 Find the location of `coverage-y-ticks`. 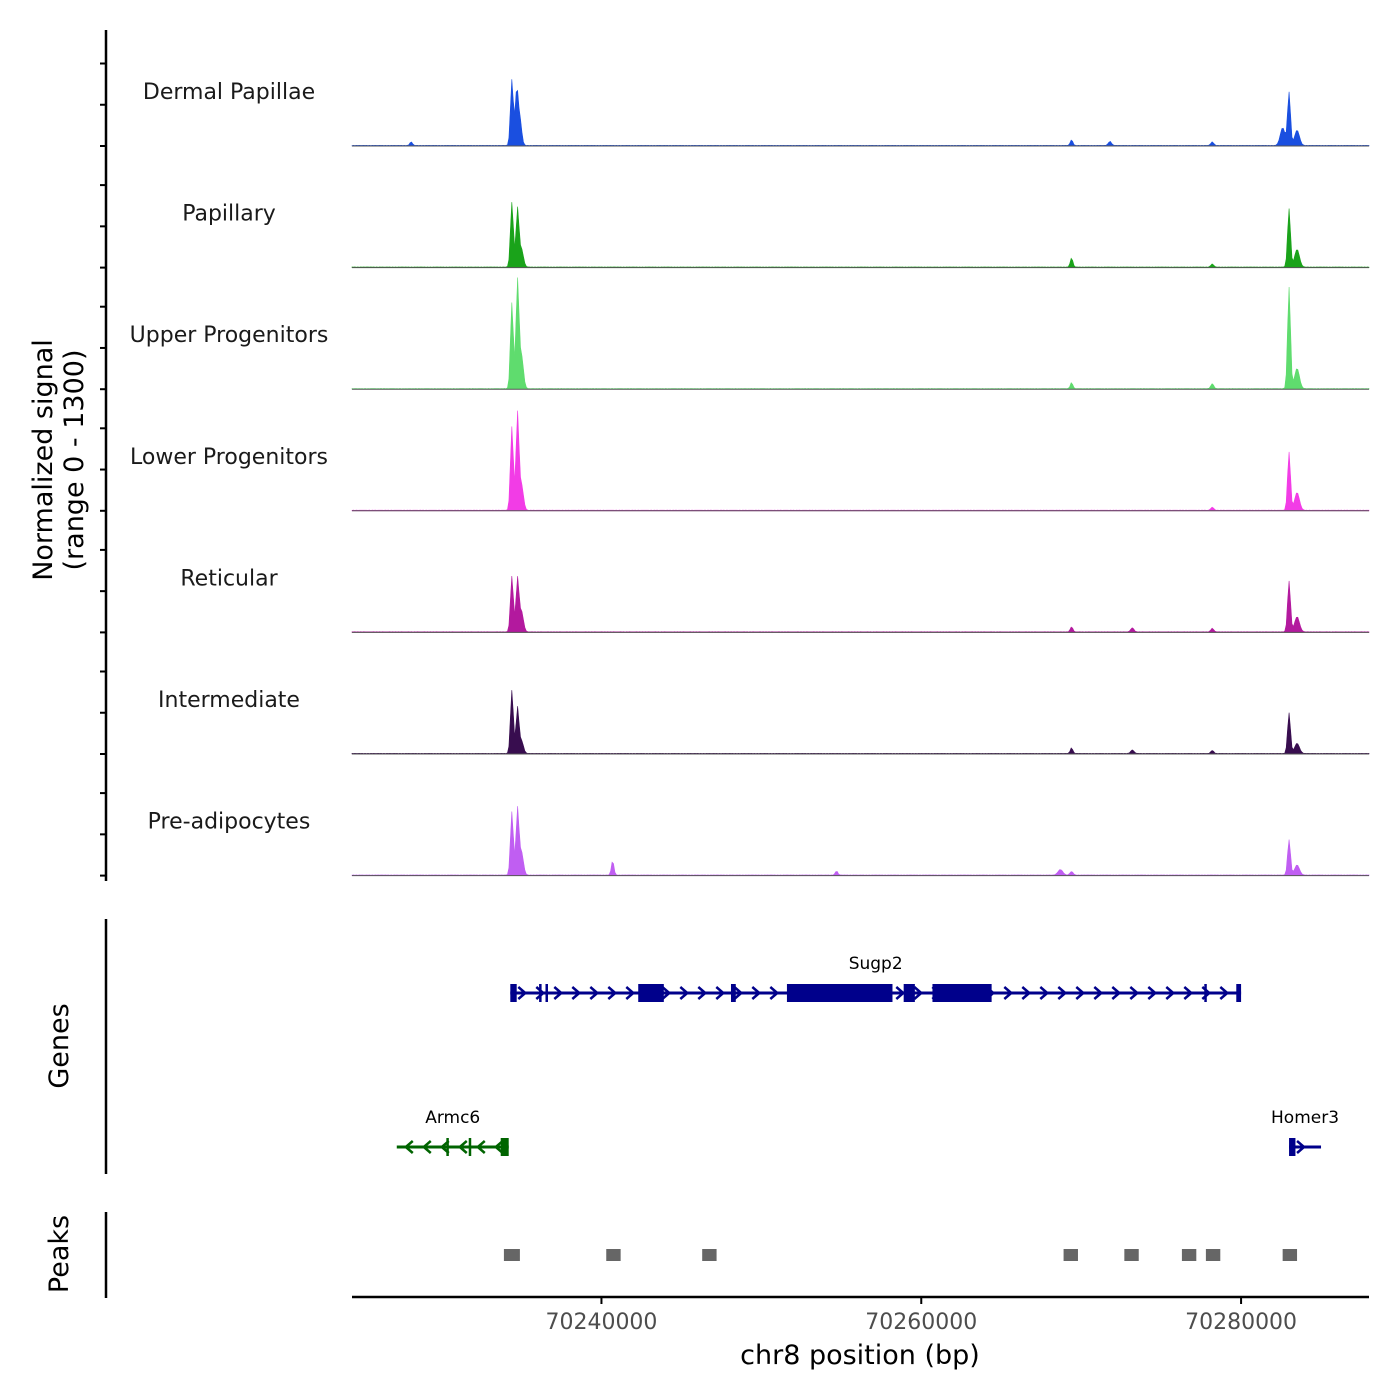

coverage-y-ticks is located at coordinates (103, 469).